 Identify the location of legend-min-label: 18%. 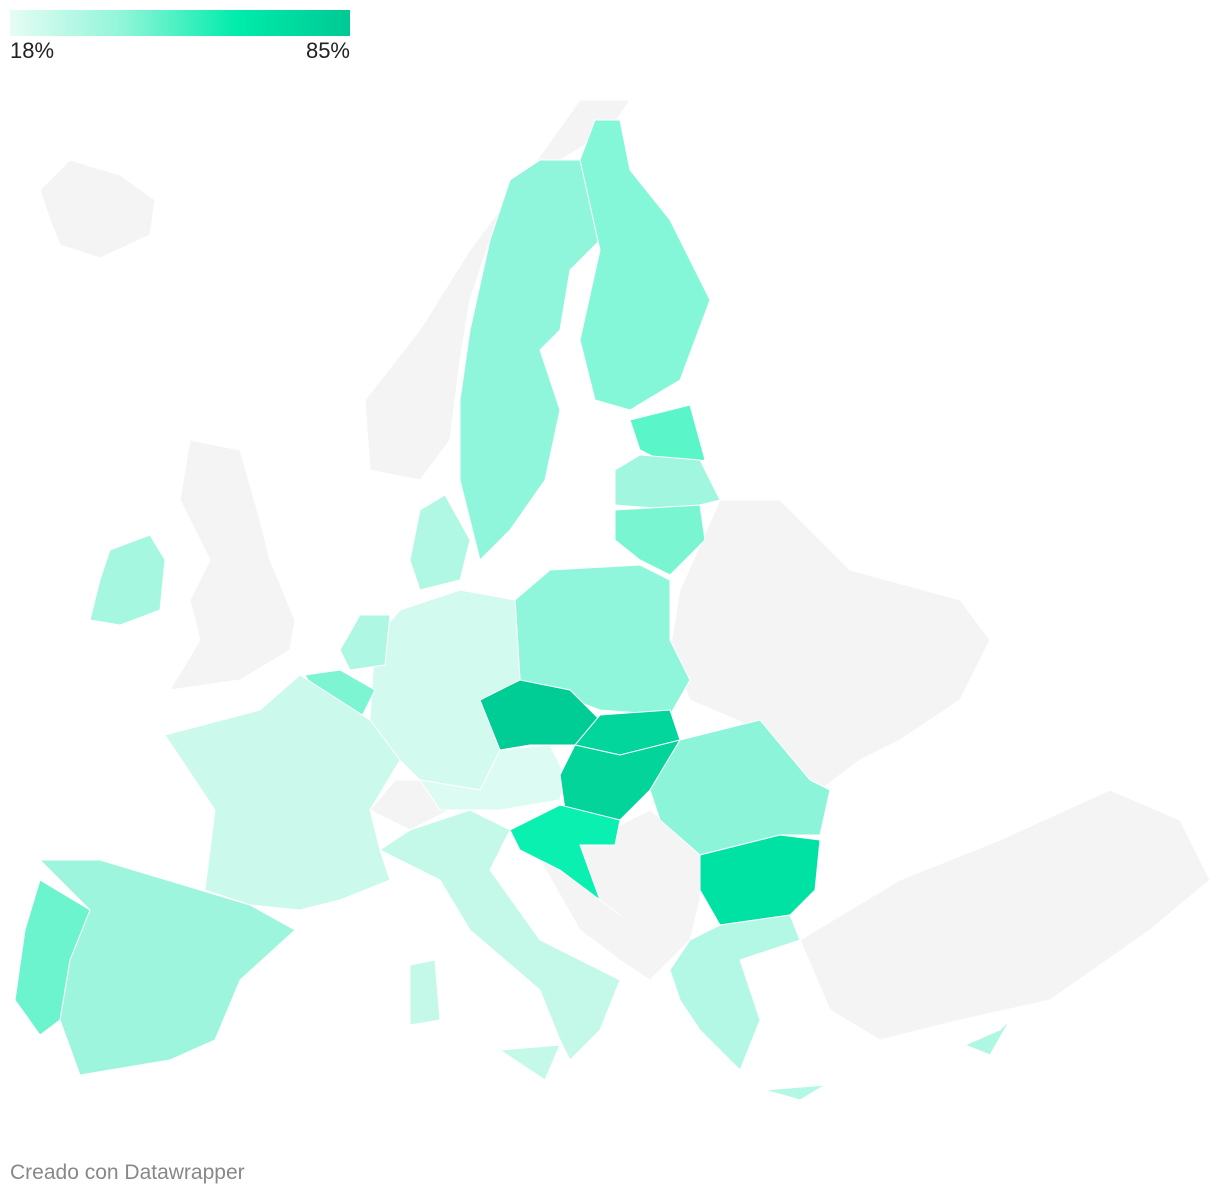
(32, 50).